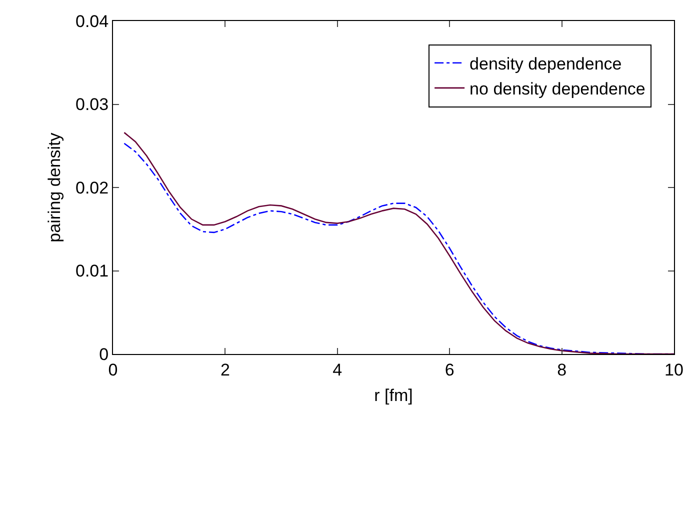 Image resolution: width=691 pixels, height=510 pixels. I want to click on x-tick-label: 10, so click(674, 370).